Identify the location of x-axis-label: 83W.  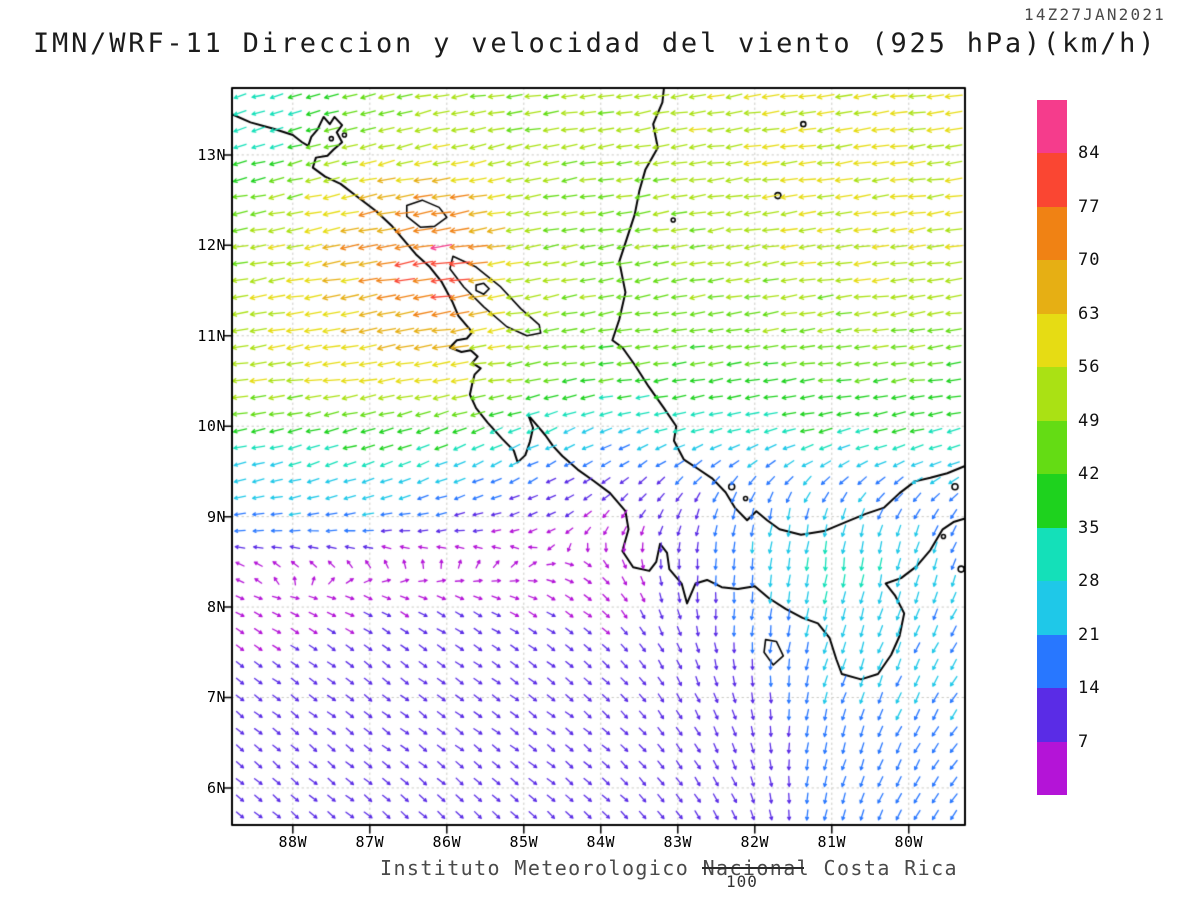
(678, 842).